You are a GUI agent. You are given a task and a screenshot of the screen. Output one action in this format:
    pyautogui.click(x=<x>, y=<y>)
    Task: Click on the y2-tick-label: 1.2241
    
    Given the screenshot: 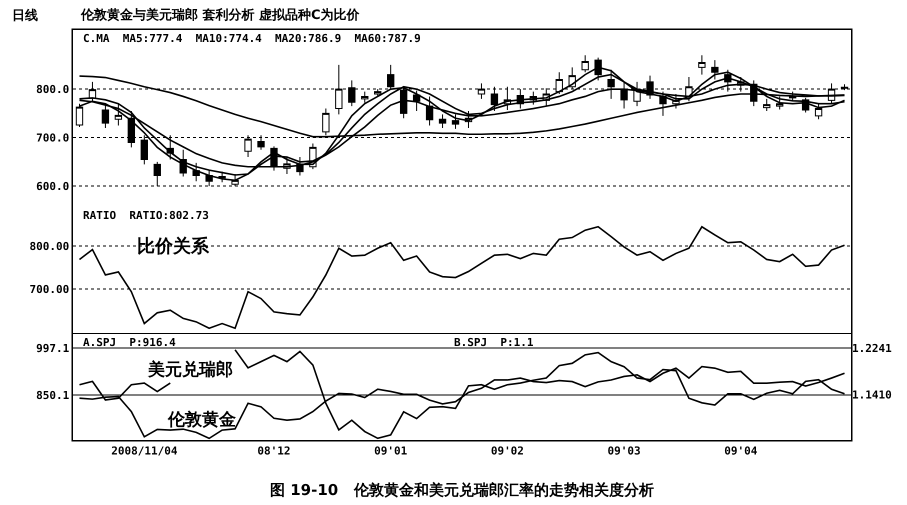 What is the action you would take?
    pyautogui.click(x=872, y=348)
    